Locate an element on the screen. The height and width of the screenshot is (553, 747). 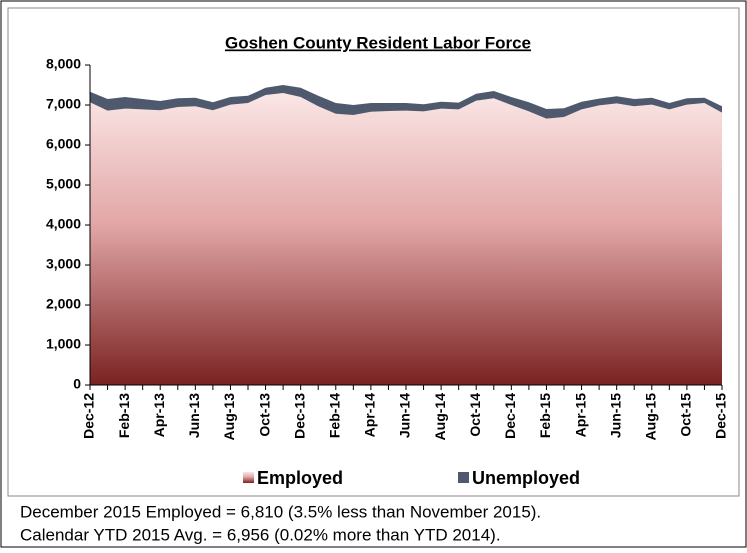
y-tick-label: 4,000 is located at coordinates (63, 224).